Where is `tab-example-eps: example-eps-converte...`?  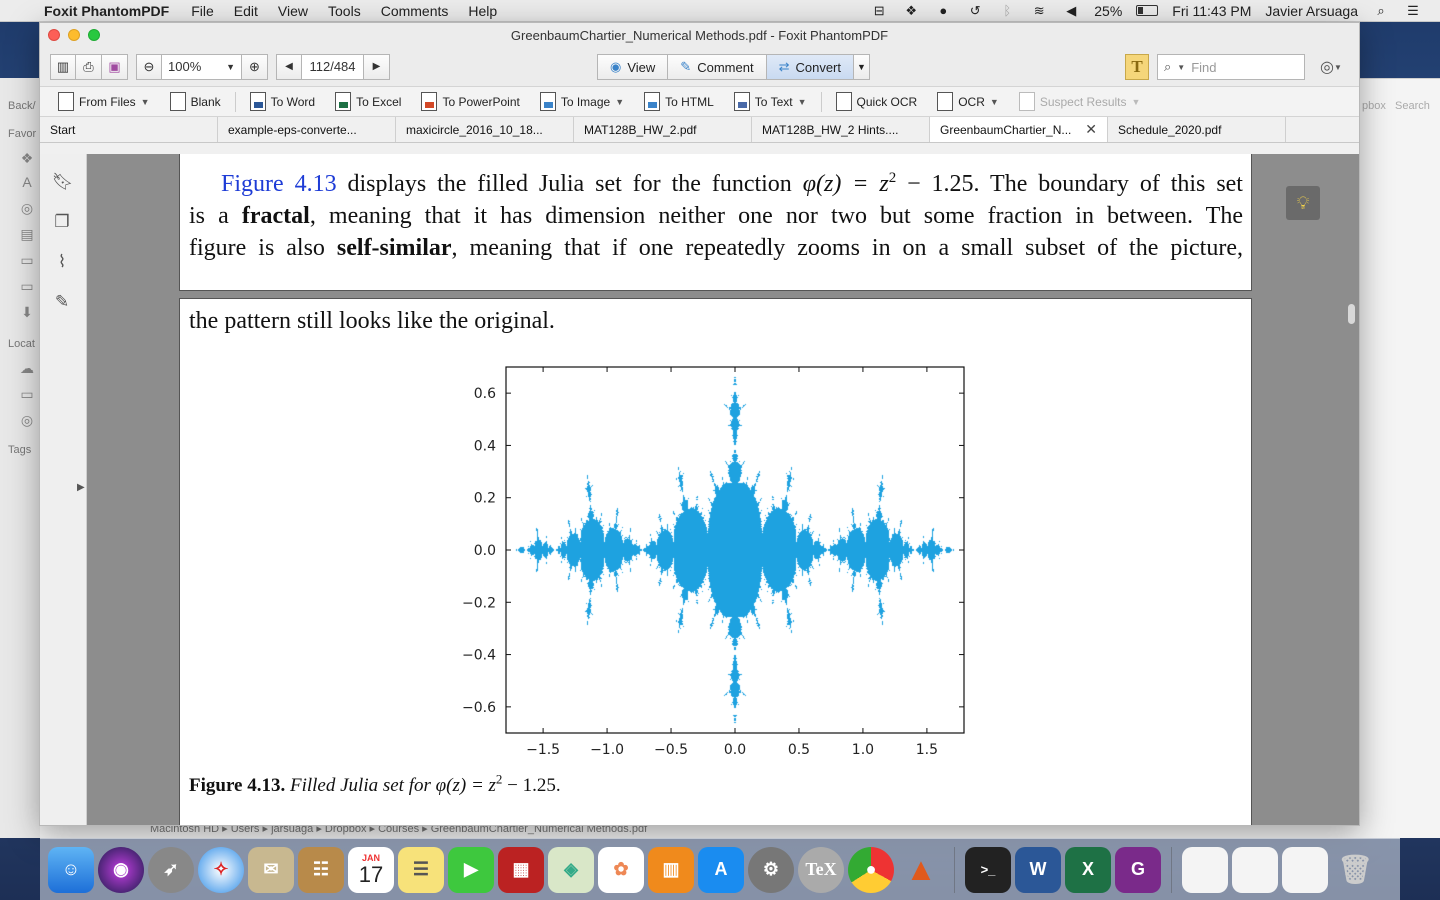
tab-example-eps: example-eps-converte... is located at coordinates (307, 129).